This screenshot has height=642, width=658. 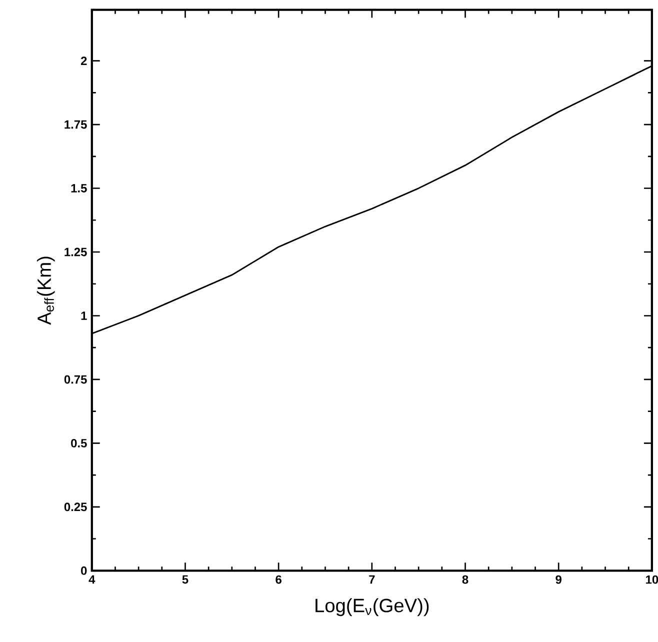 I want to click on y-tick-label: 1.5, so click(x=79, y=188).